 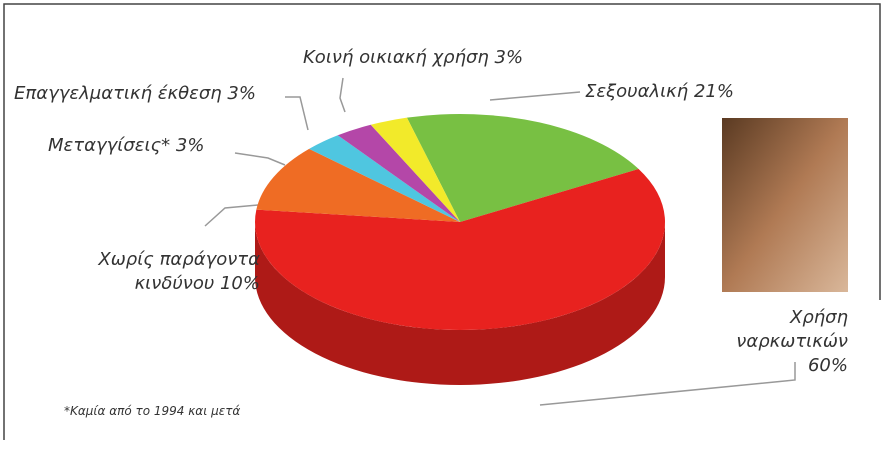 I want to click on category-label: Κοινή οικιακή χρήση, so click(x=396, y=57).